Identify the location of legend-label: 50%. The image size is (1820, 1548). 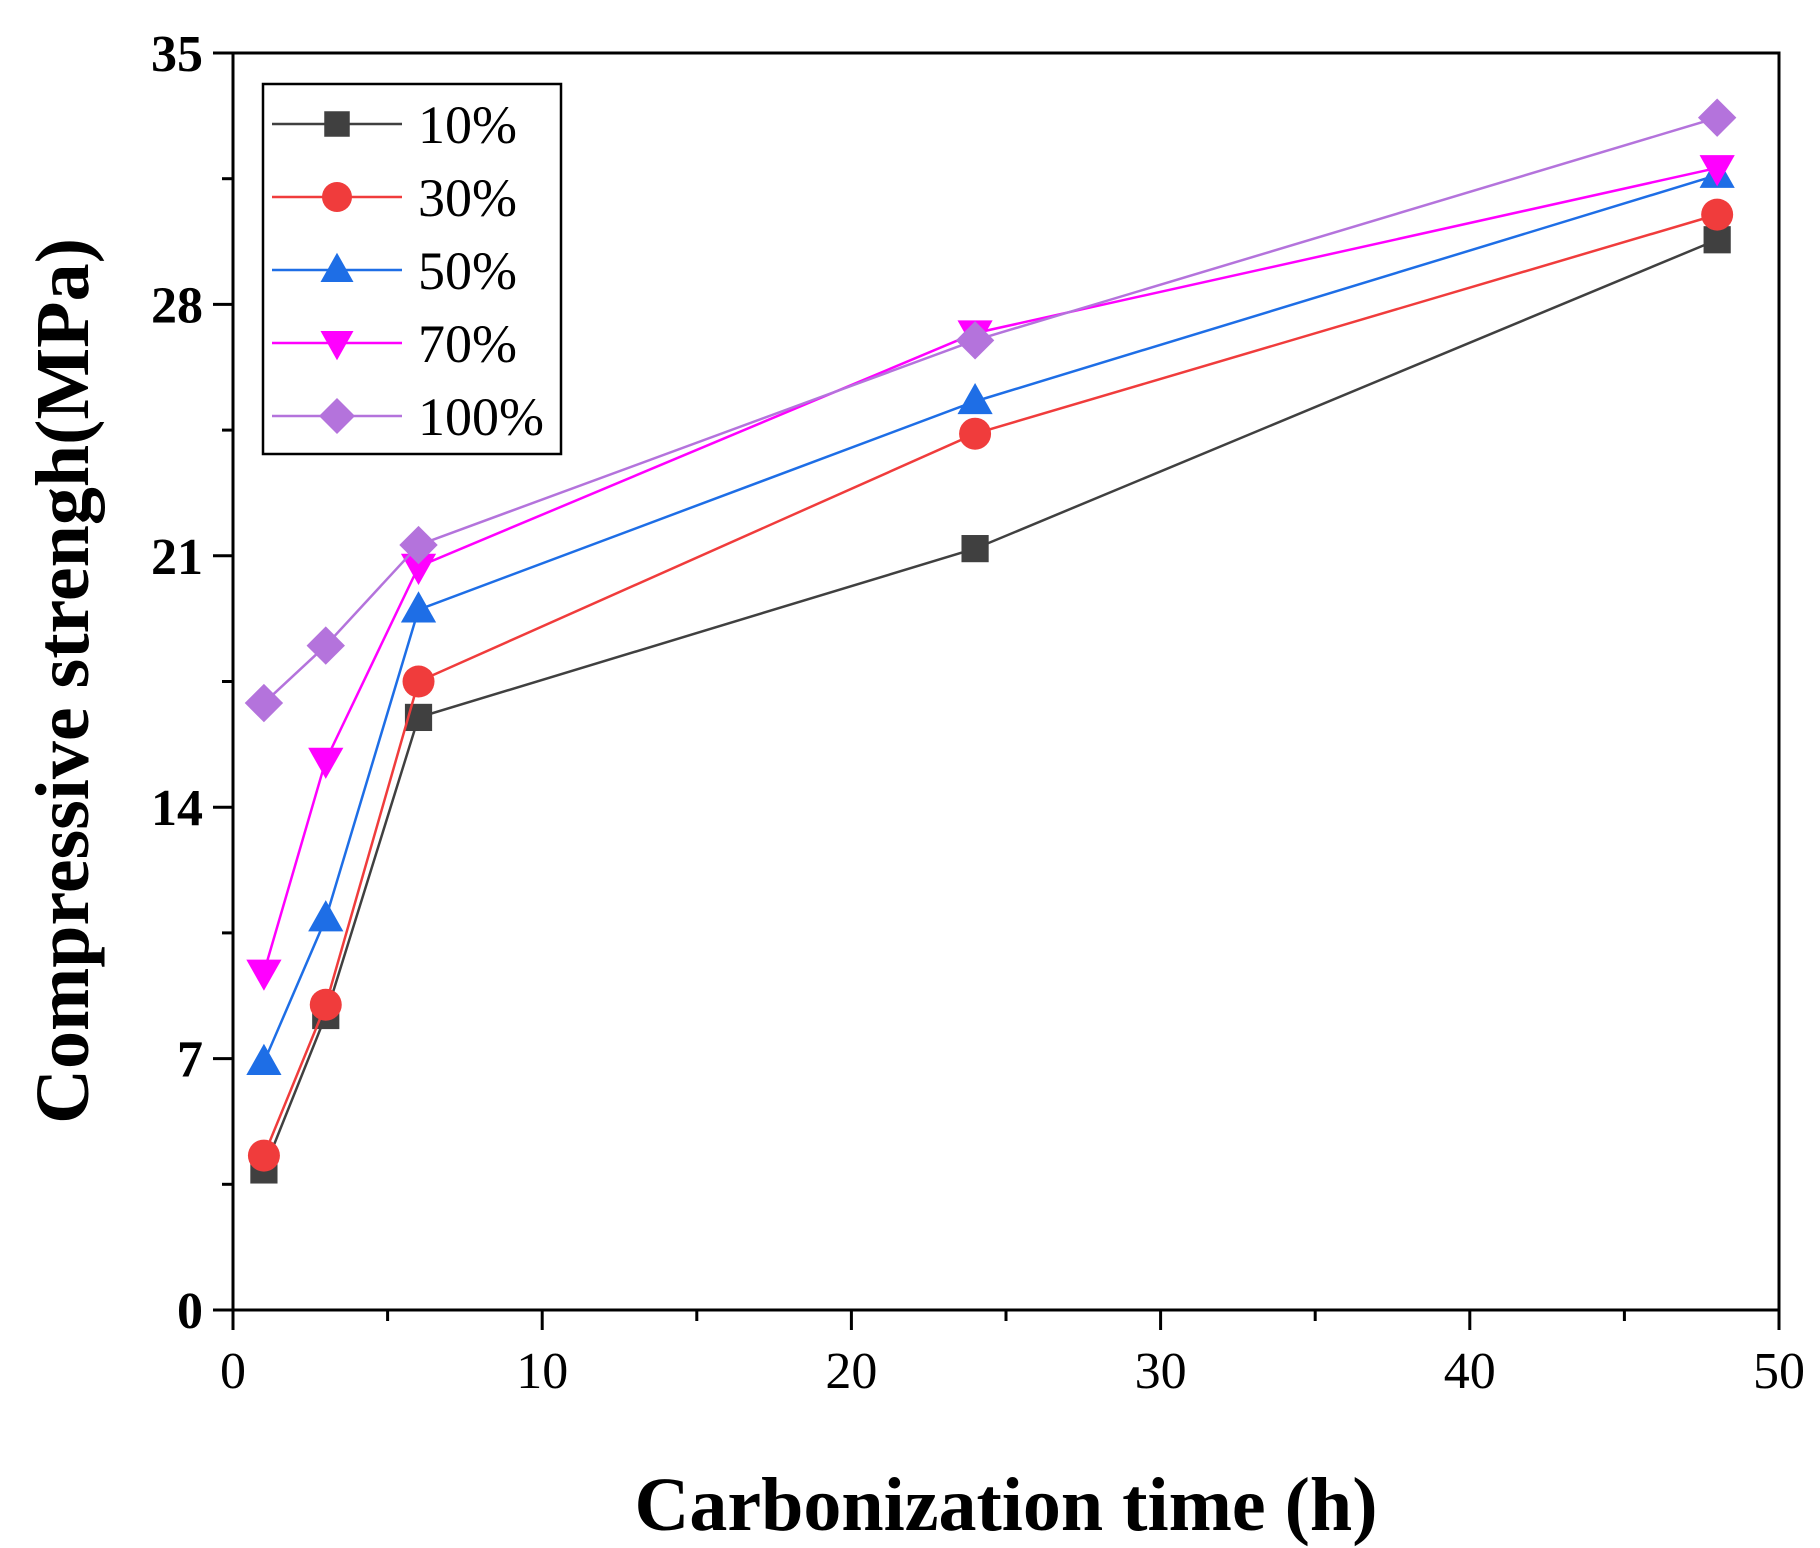
(467, 271).